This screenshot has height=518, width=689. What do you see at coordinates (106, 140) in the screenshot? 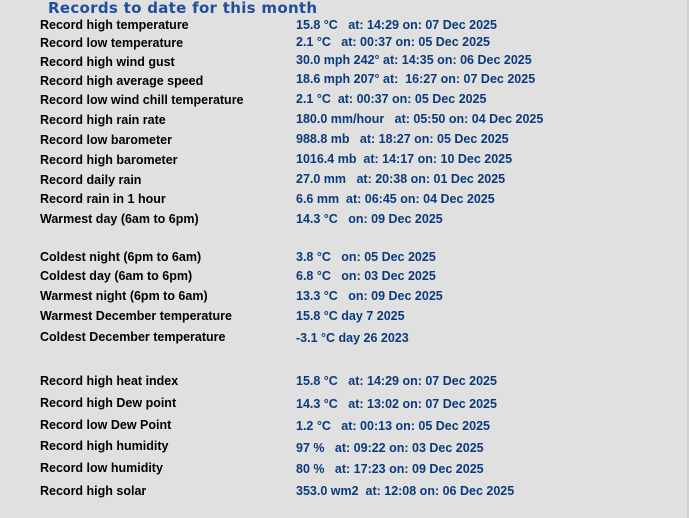
I see `record-label: Record low barometer` at bounding box center [106, 140].